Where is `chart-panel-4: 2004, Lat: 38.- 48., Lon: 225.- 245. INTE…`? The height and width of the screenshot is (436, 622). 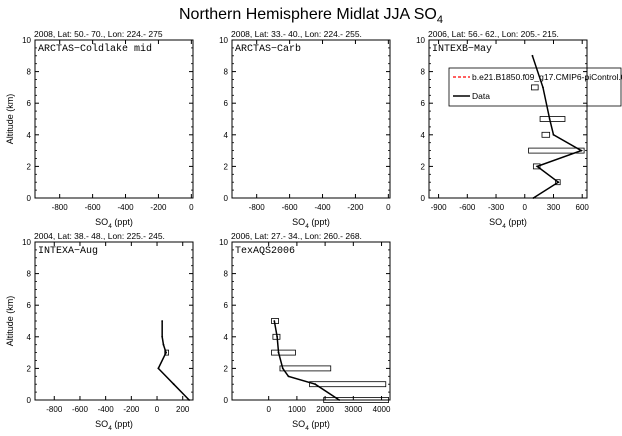
chart-panel-4: 2004, Lat: 38.- 48., Lon: 225.- 245. INTE… is located at coordinates (99, 331).